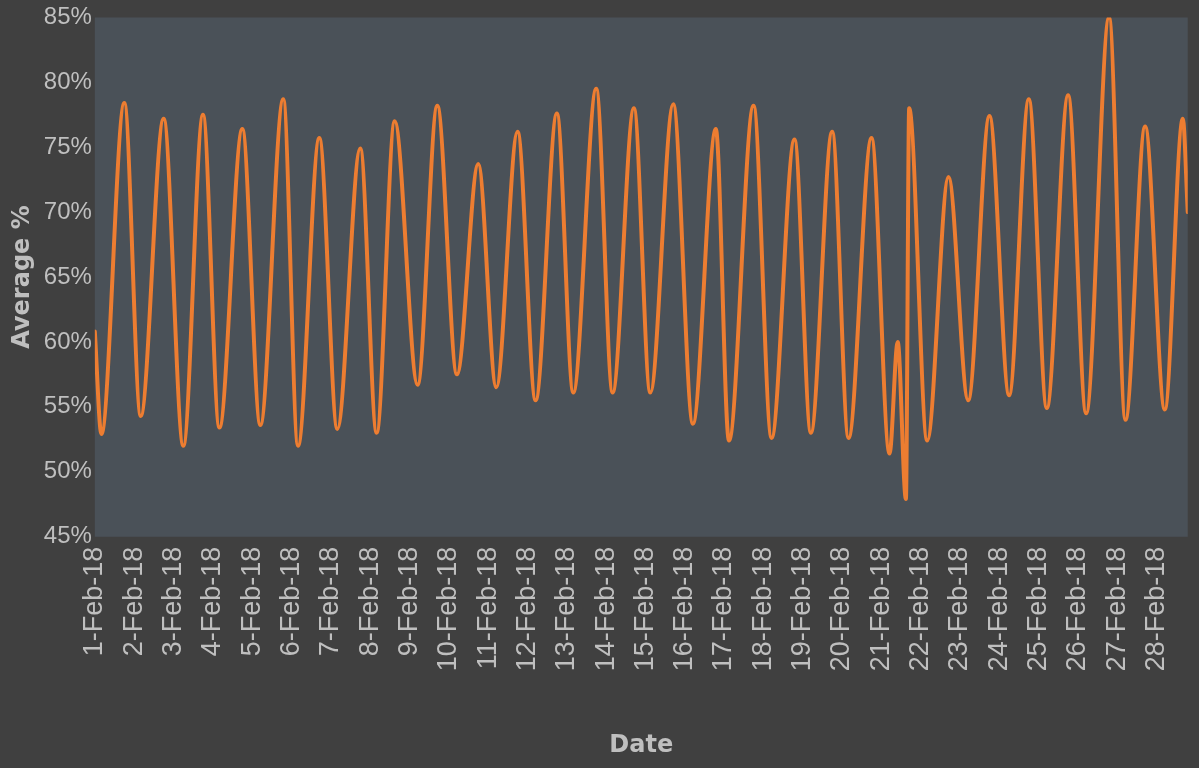  What do you see at coordinates (250, 601) in the screenshot?
I see `x-tick-label: 5-Feb-18` at bounding box center [250, 601].